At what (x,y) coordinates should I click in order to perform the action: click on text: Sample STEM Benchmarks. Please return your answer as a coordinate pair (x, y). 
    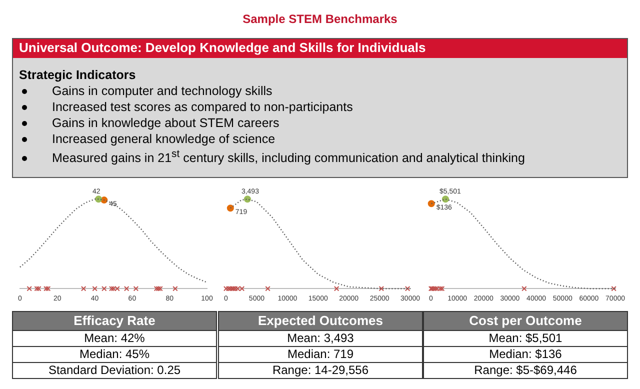
    Looking at the image, I should click on (320, 19).